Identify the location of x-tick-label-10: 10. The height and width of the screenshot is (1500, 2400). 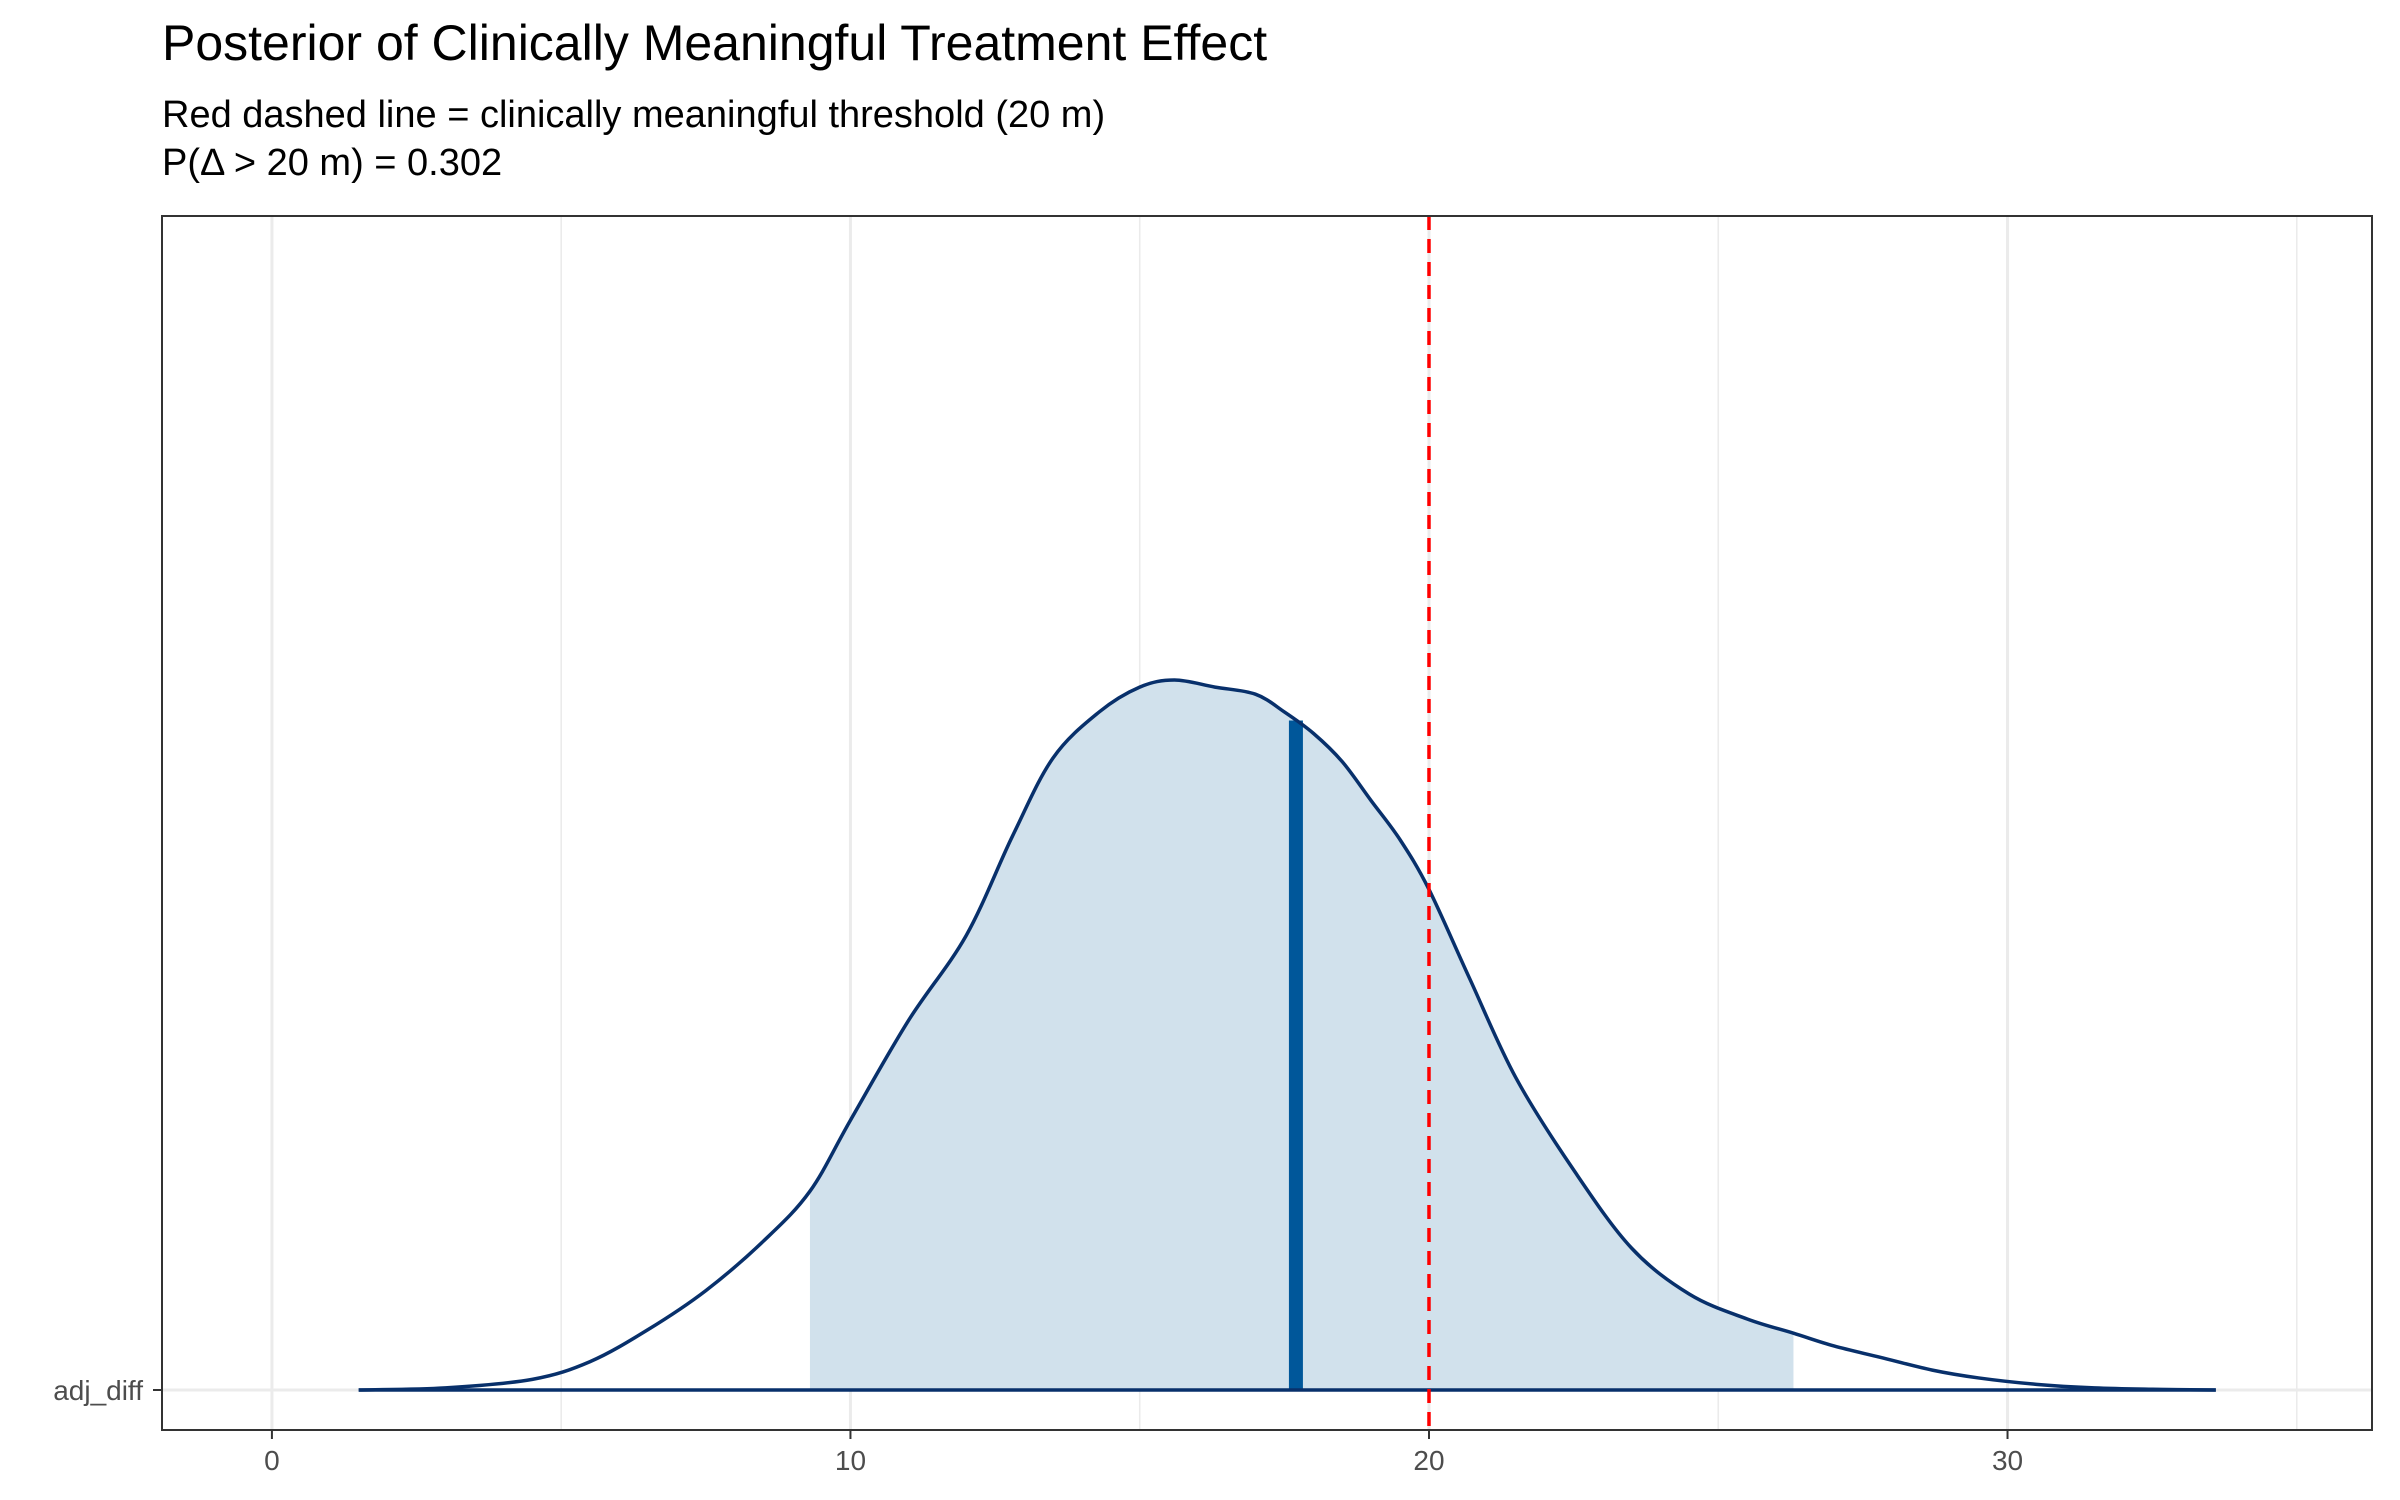
(850, 1460).